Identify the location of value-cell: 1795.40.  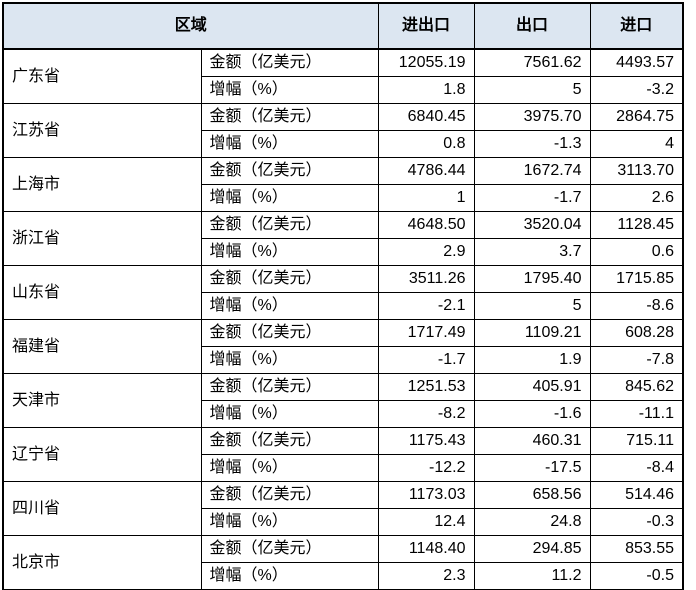
(532, 279).